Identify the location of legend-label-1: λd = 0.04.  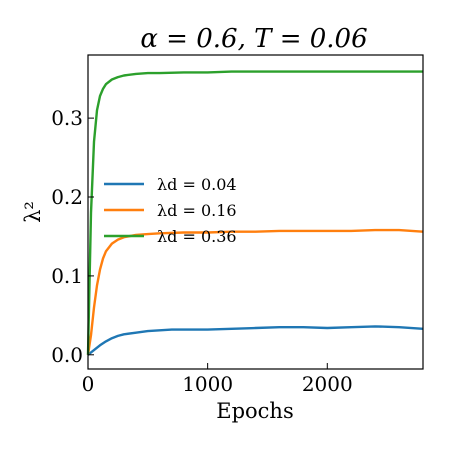
(197, 184).